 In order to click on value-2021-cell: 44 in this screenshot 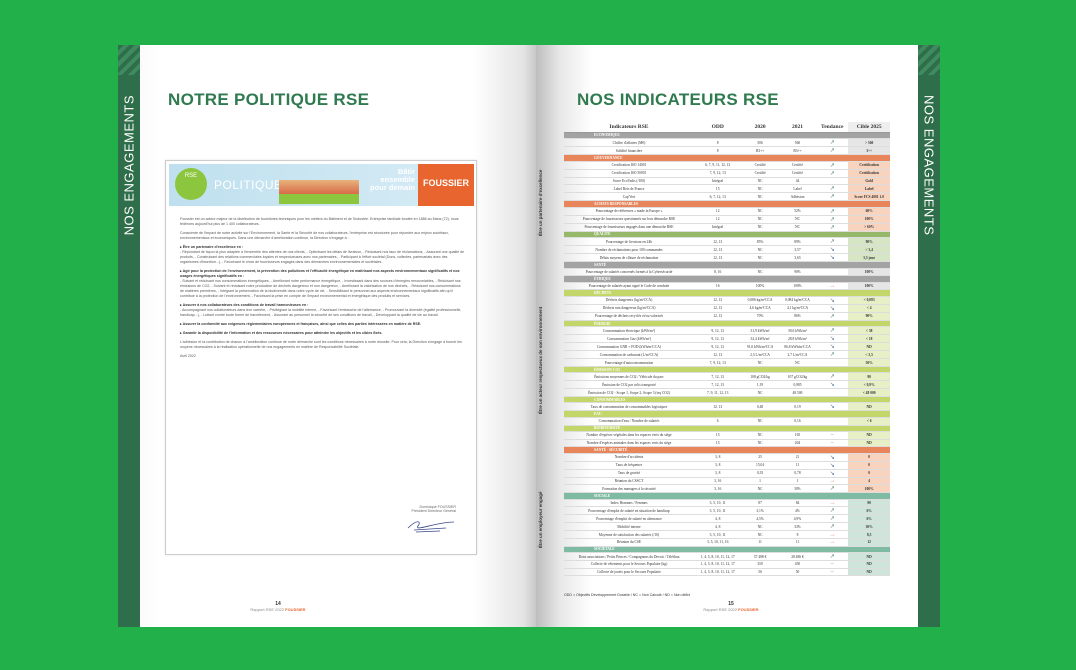, I will do `click(797, 181)`.